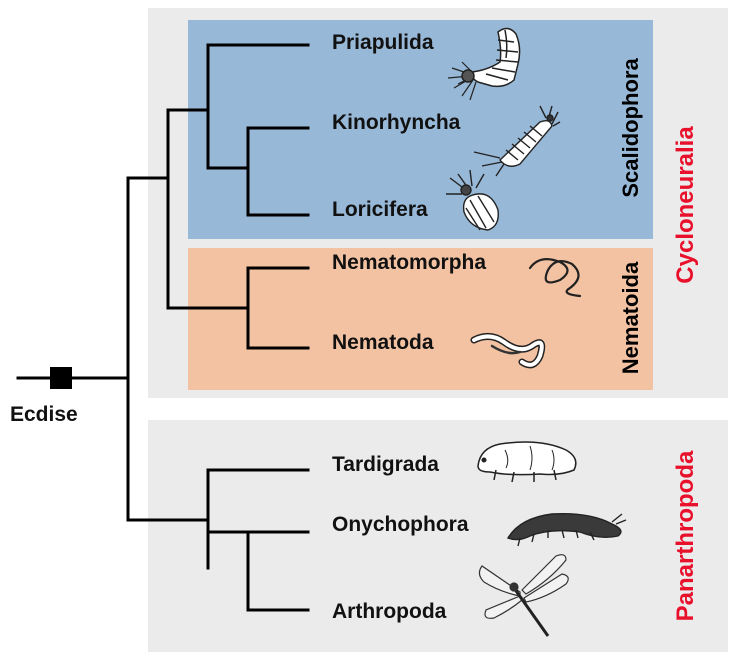 This screenshot has height=660, width=736. I want to click on taxon-label-kinorhyncha: Kinorhyncha, so click(396, 122).